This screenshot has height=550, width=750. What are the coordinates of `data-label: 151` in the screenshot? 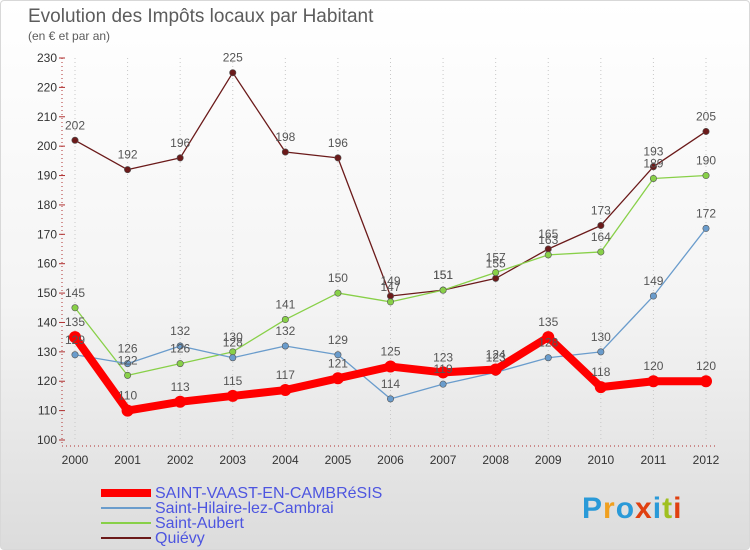 It's located at (443, 275).